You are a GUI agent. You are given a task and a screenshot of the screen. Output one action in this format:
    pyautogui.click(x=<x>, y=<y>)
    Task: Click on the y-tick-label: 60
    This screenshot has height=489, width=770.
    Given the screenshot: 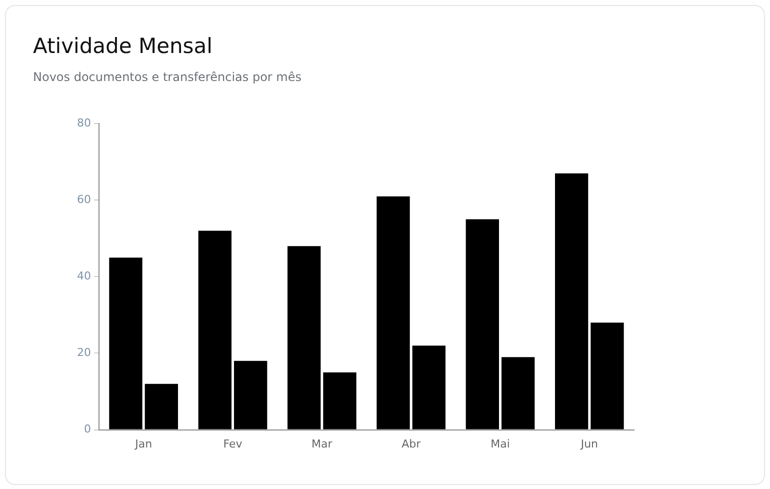 What is the action you would take?
    pyautogui.click(x=83, y=199)
    